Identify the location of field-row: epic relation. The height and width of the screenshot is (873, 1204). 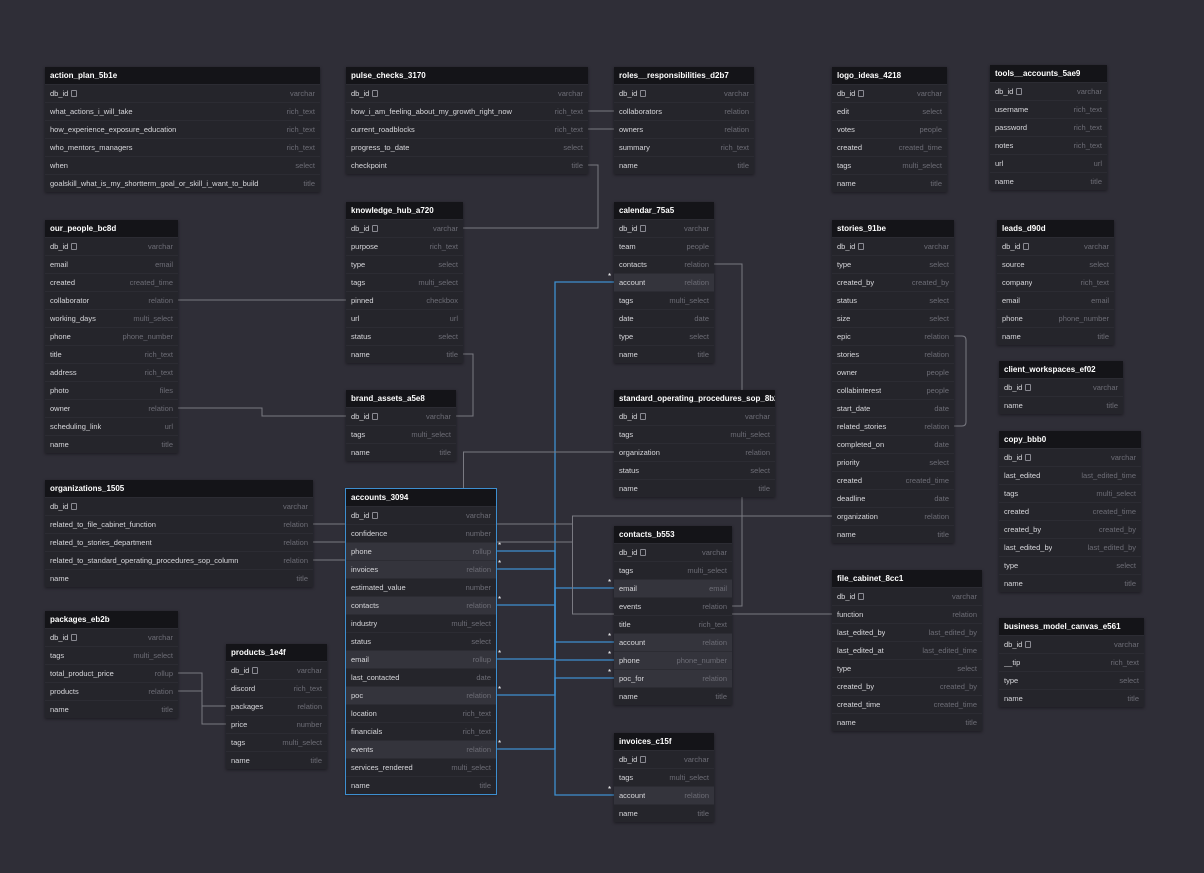
(893, 336).